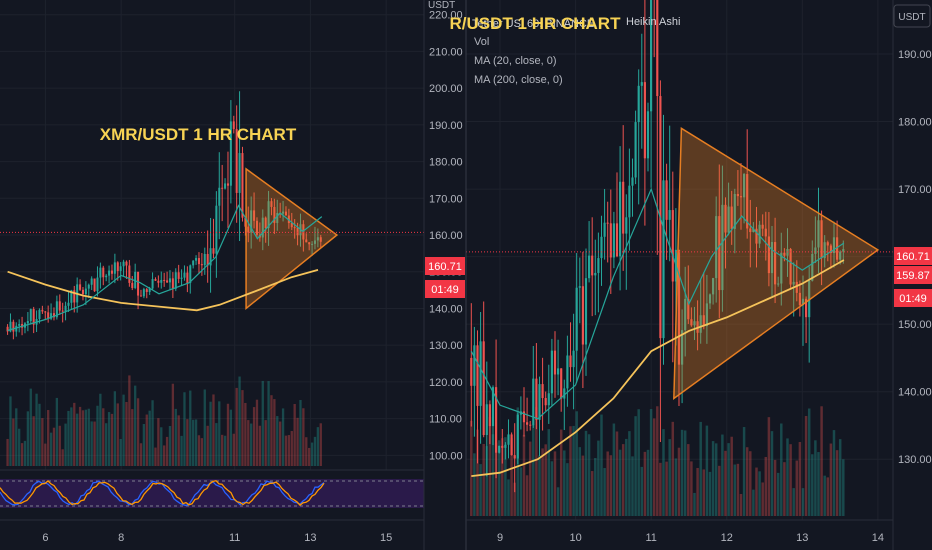 The image size is (932, 550). I want to click on l-x-tick: 8, so click(121, 538).